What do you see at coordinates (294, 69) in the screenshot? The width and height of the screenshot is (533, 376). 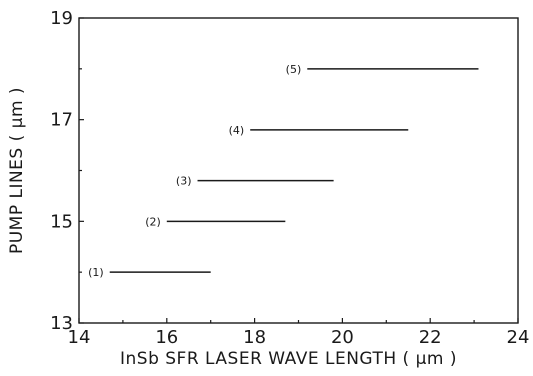 I see `segment-label: (5)` at bounding box center [294, 69].